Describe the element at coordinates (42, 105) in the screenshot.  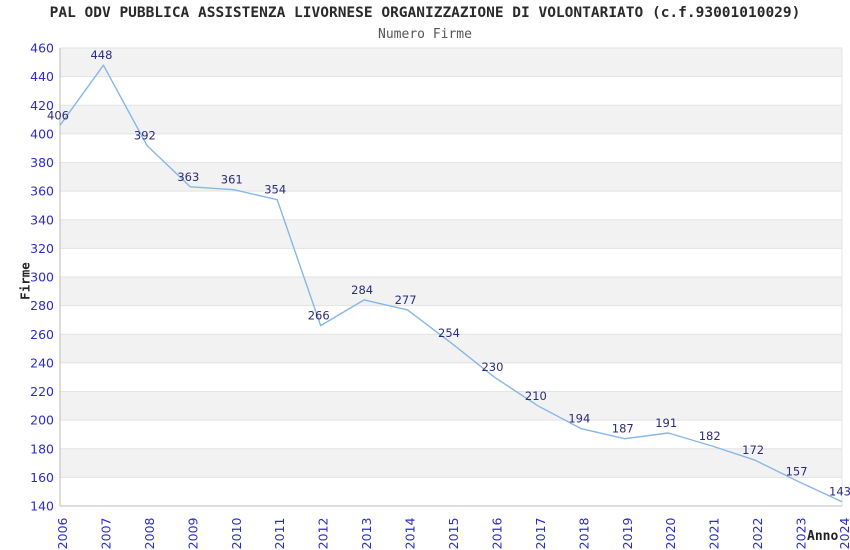
I see `y-tick-label: 420` at that location.